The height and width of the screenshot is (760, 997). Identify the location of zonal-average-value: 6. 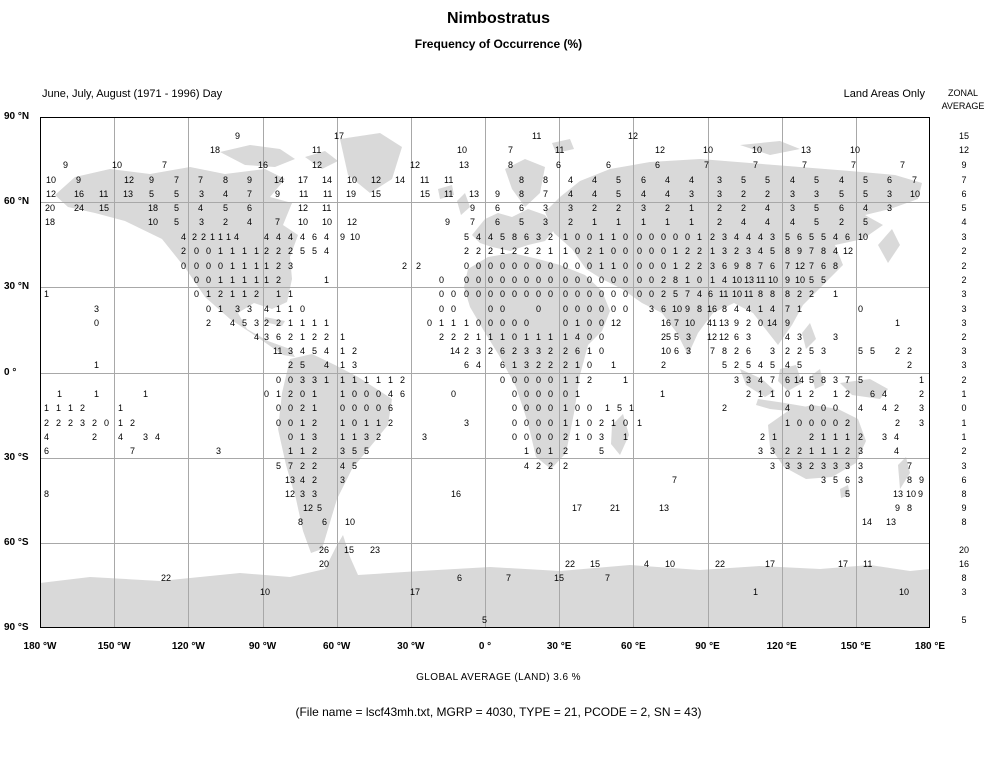
(964, 480).